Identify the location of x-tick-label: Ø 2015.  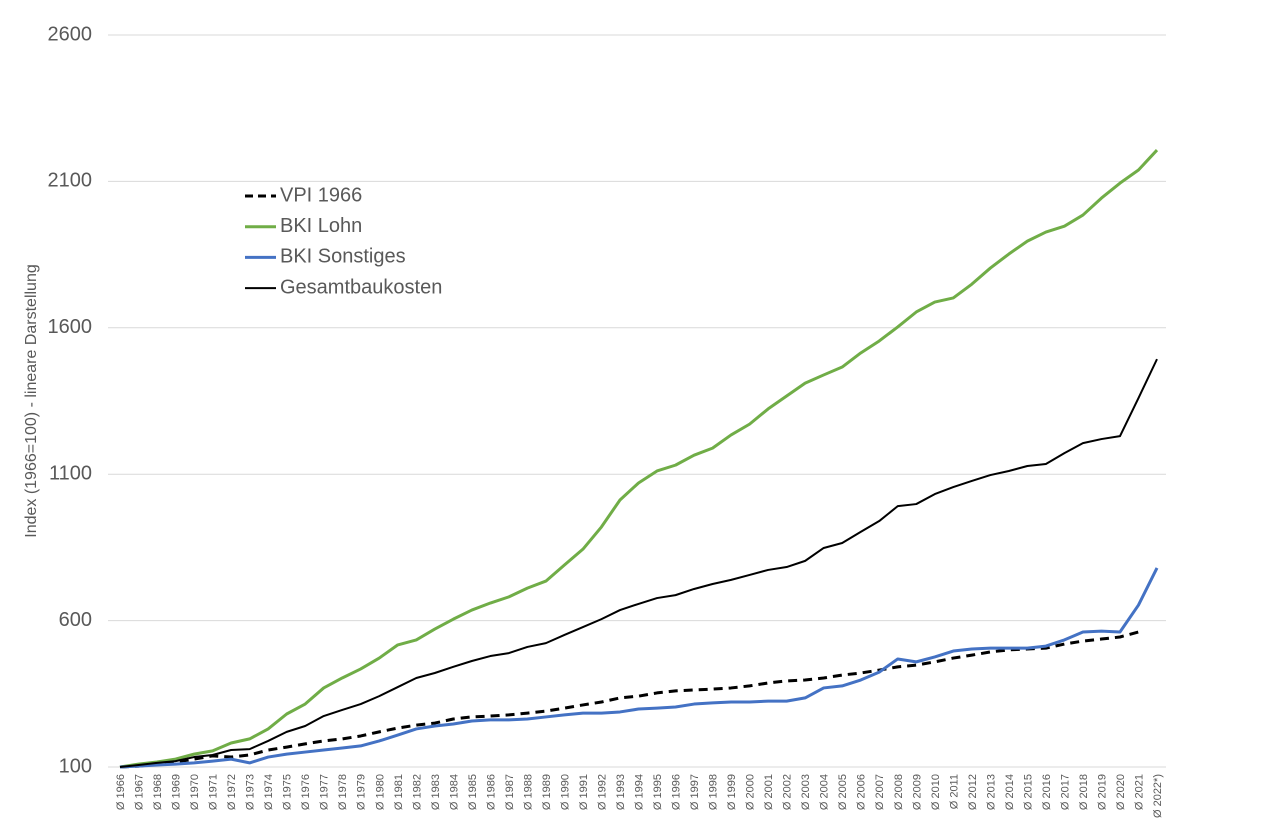
(1028, 792).